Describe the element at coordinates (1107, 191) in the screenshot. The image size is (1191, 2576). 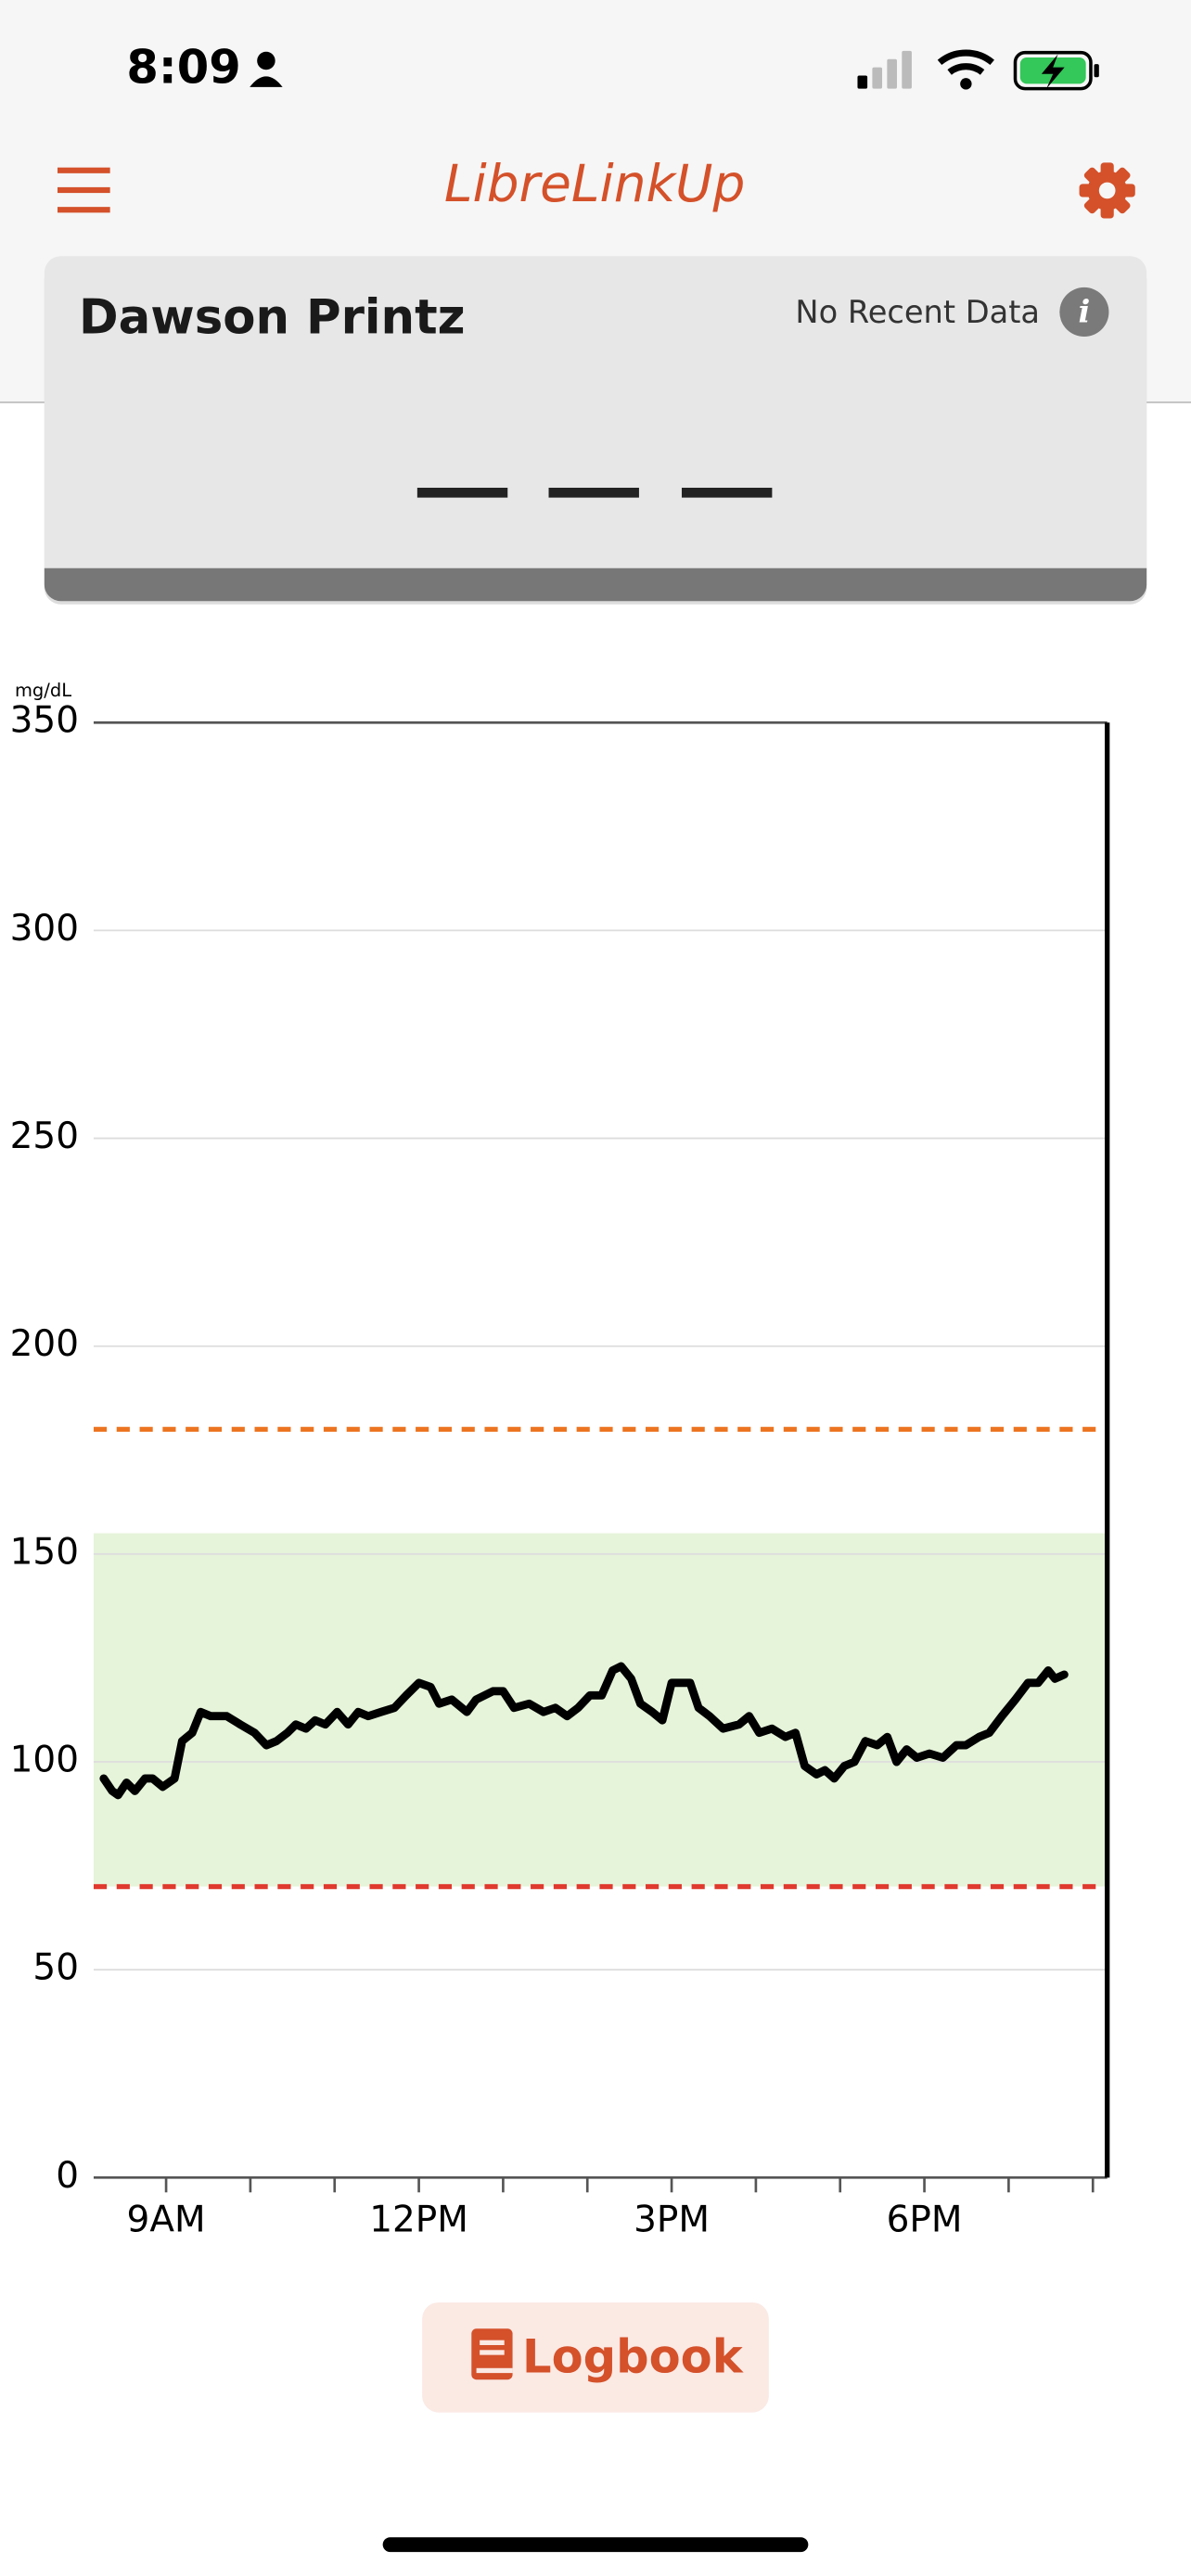
I see `settings-button` at that location.